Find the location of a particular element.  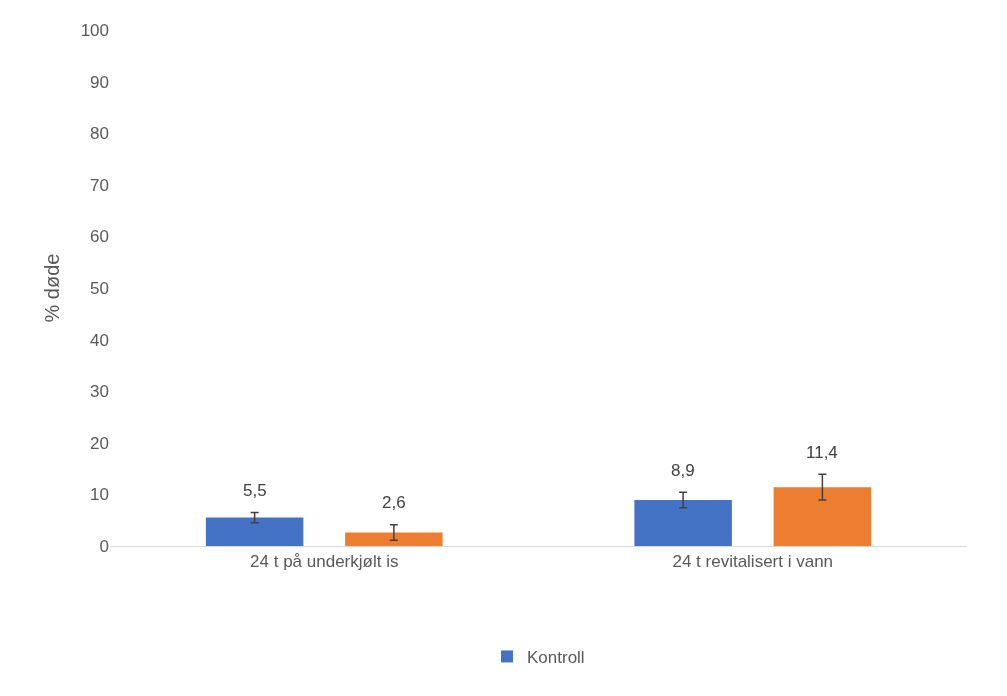

y-tick-label: 30 is located at coordinates (99, 392).